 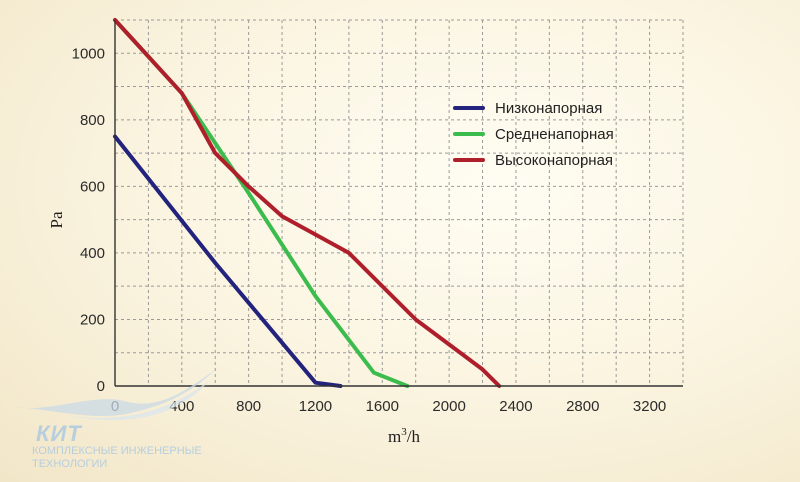 What do you see at coordinates (515, 406) in the screenshot?
I see `x-tick-label: 2400` at bounding box center [515, 406].